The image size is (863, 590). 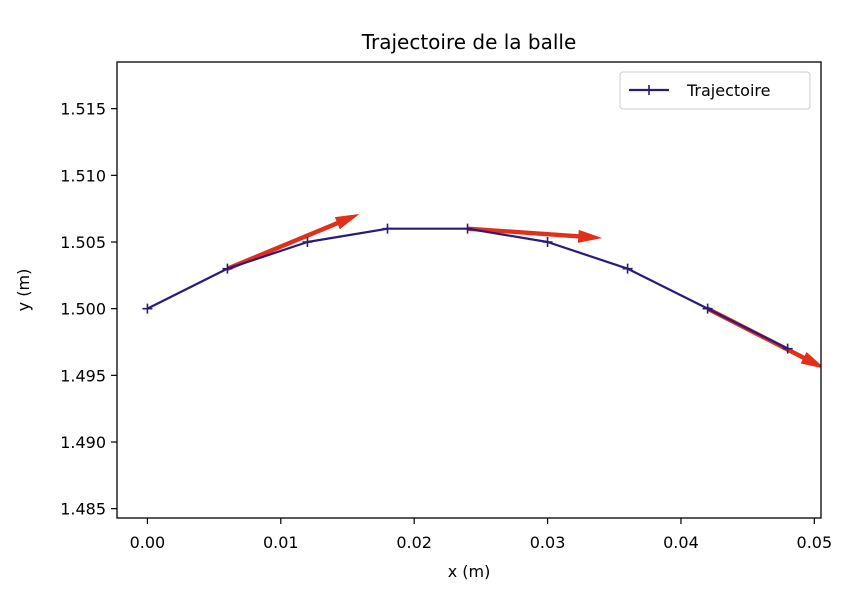 I want to click on y-tick-label: 1.515, so click(x=83, y=109).